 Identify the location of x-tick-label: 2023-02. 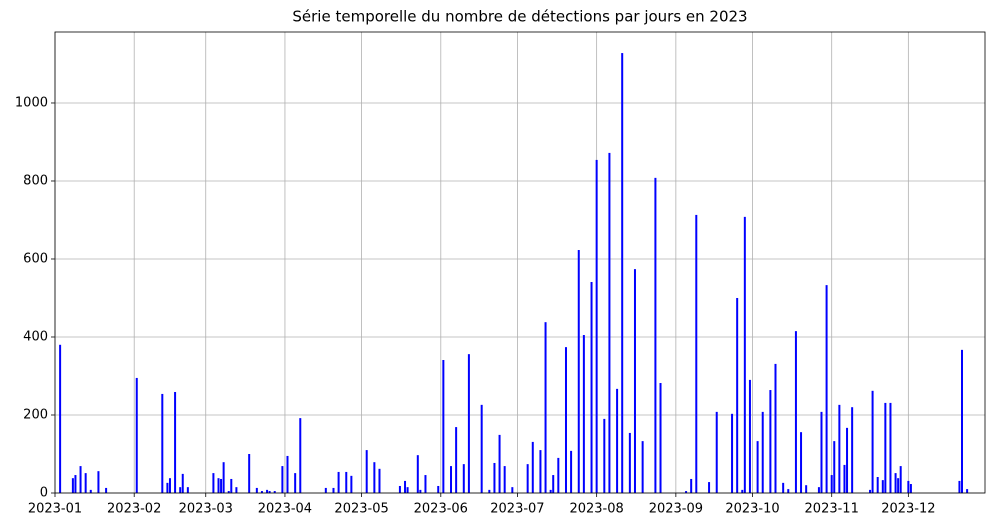
(134, 509).